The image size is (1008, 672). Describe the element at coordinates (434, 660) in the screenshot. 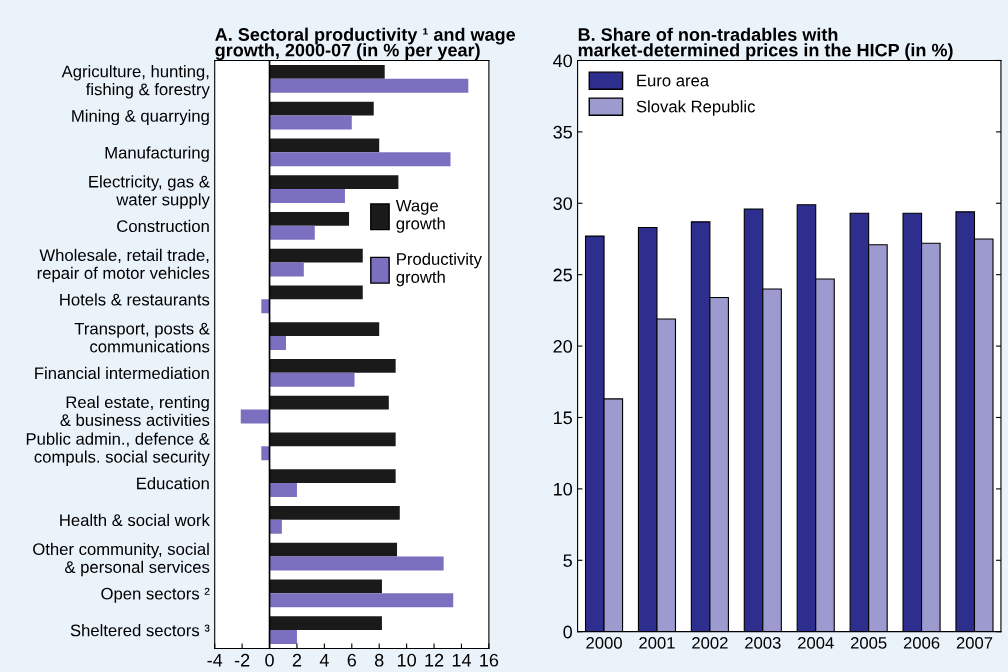

I see `x-tick-label: 12` at that location.